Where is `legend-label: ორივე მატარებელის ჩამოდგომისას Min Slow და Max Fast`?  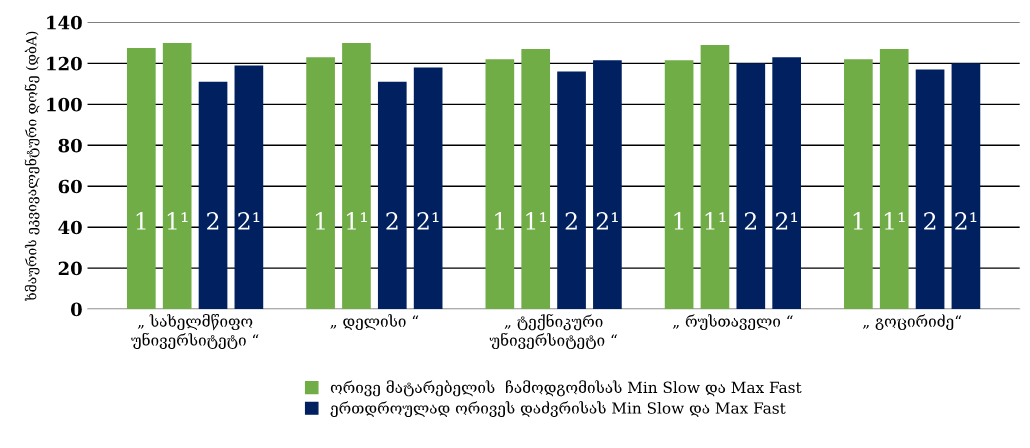
legend-label: ორივე მატარებელის ჩამოდგომისას Min Slow და Max Fast is located at coordinates (566, 388).